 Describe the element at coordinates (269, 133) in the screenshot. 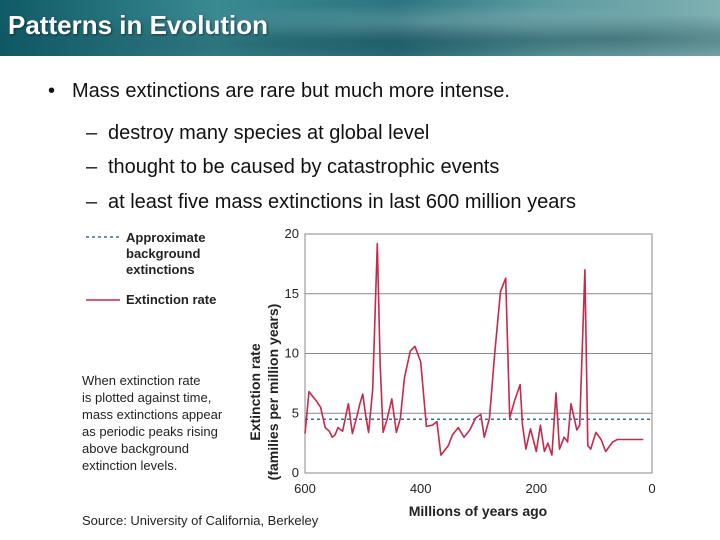

I see `sub-bullet-text: destroy many species at global level` at that location.